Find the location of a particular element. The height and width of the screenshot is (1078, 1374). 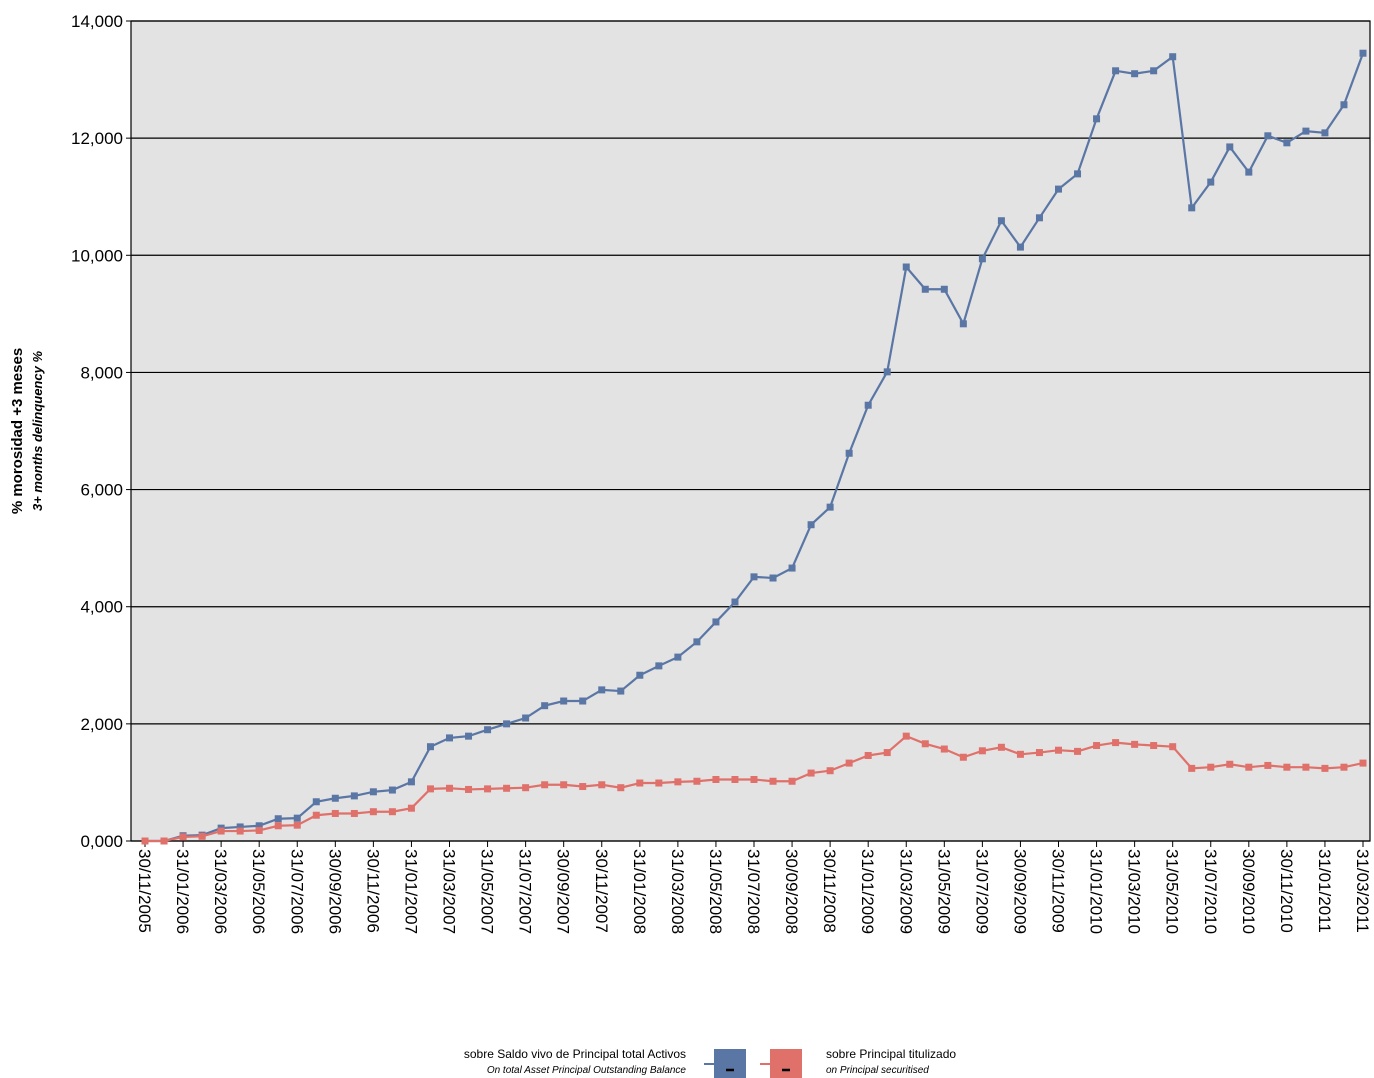

x-tick-label: 30/11/2008 is located at coordinates (829, 891).